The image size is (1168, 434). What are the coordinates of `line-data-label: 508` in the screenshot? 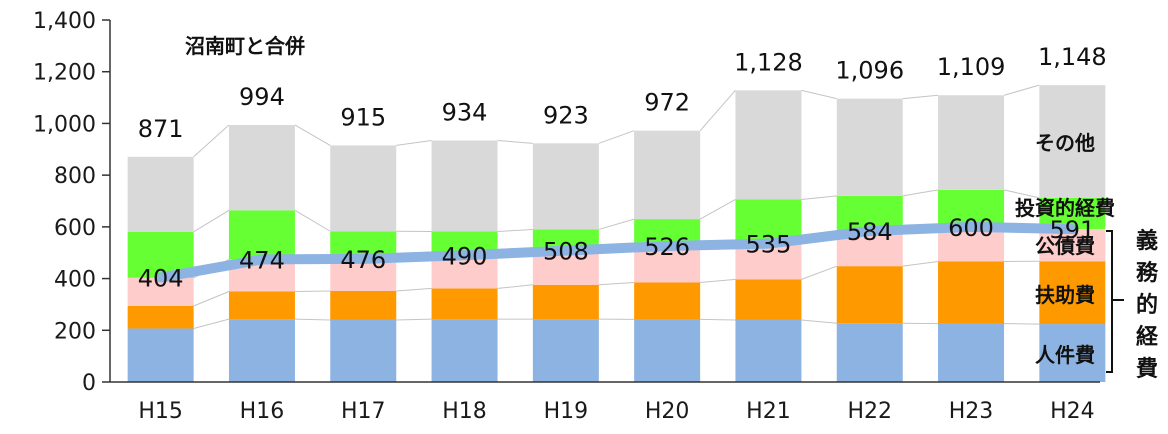 It's located at (566, 252).